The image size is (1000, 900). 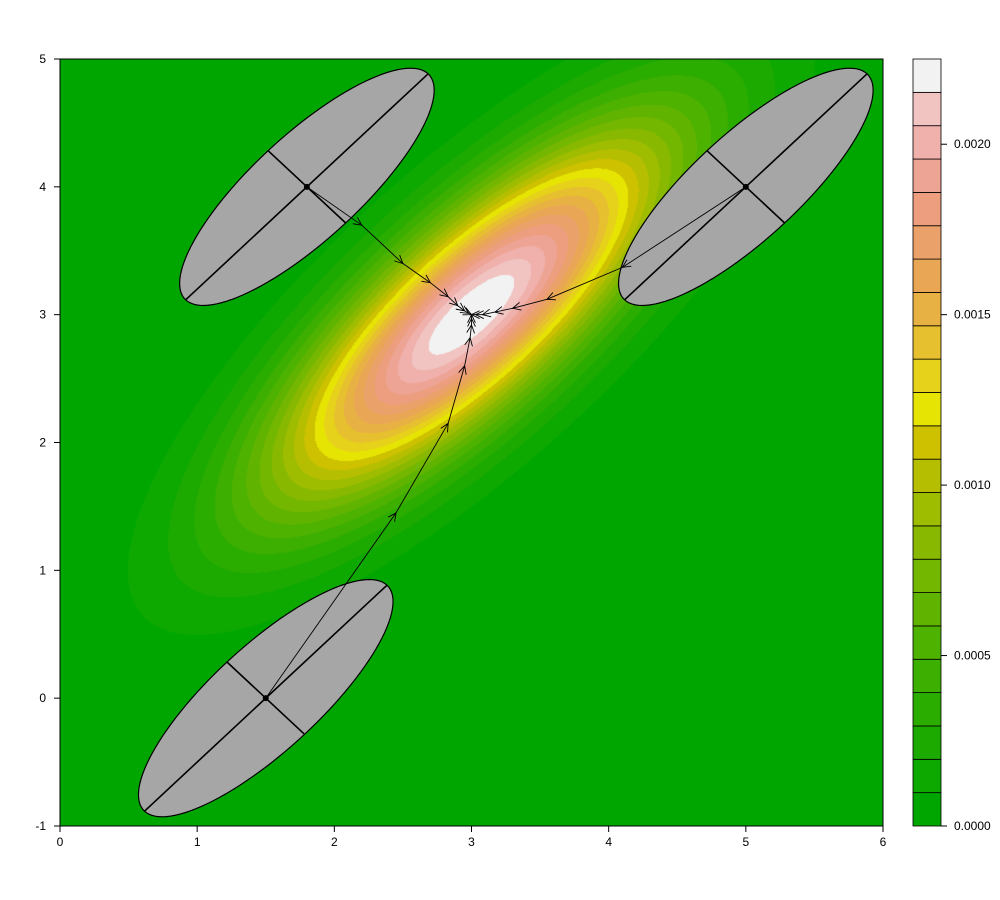 What do you see at coordinates (972, 656) in the screenshot?
I see `colorbar-tick-label: 0.0005` at bounding box center [972, 656].